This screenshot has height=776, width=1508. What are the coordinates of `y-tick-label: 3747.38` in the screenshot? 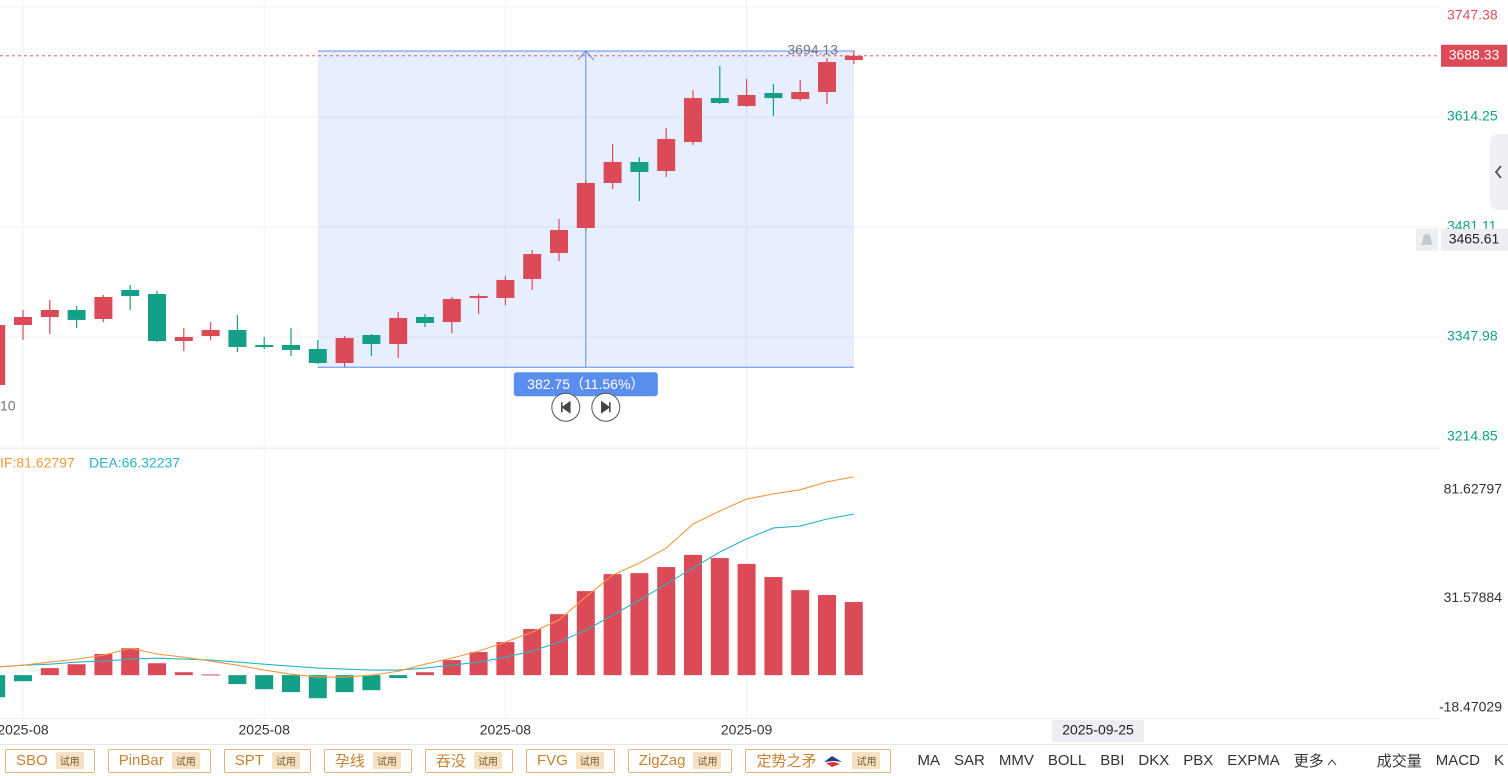 It's located at (1472, 15).